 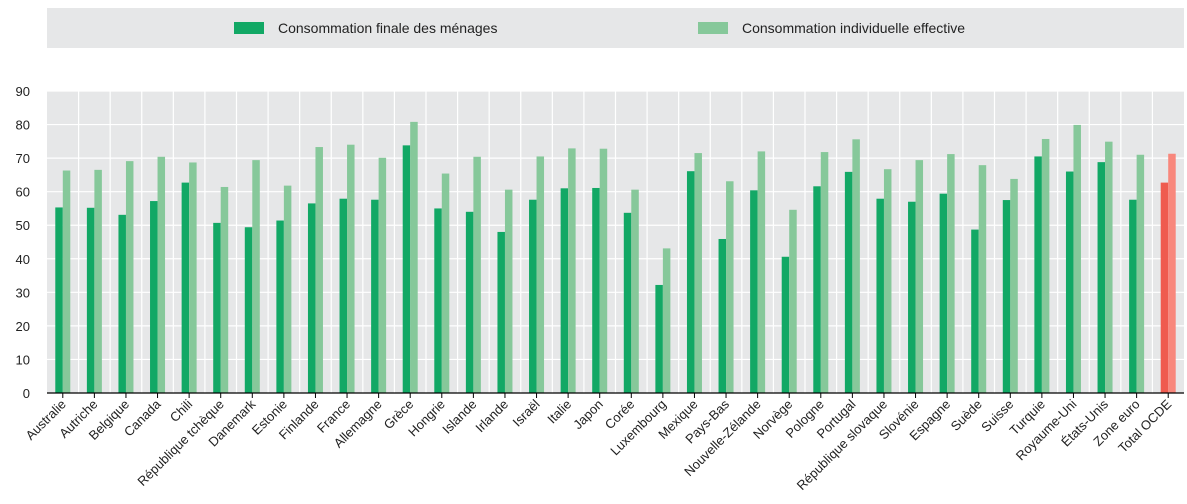 I want to click on legend-swatch-series2, so click(x=713, y=28).